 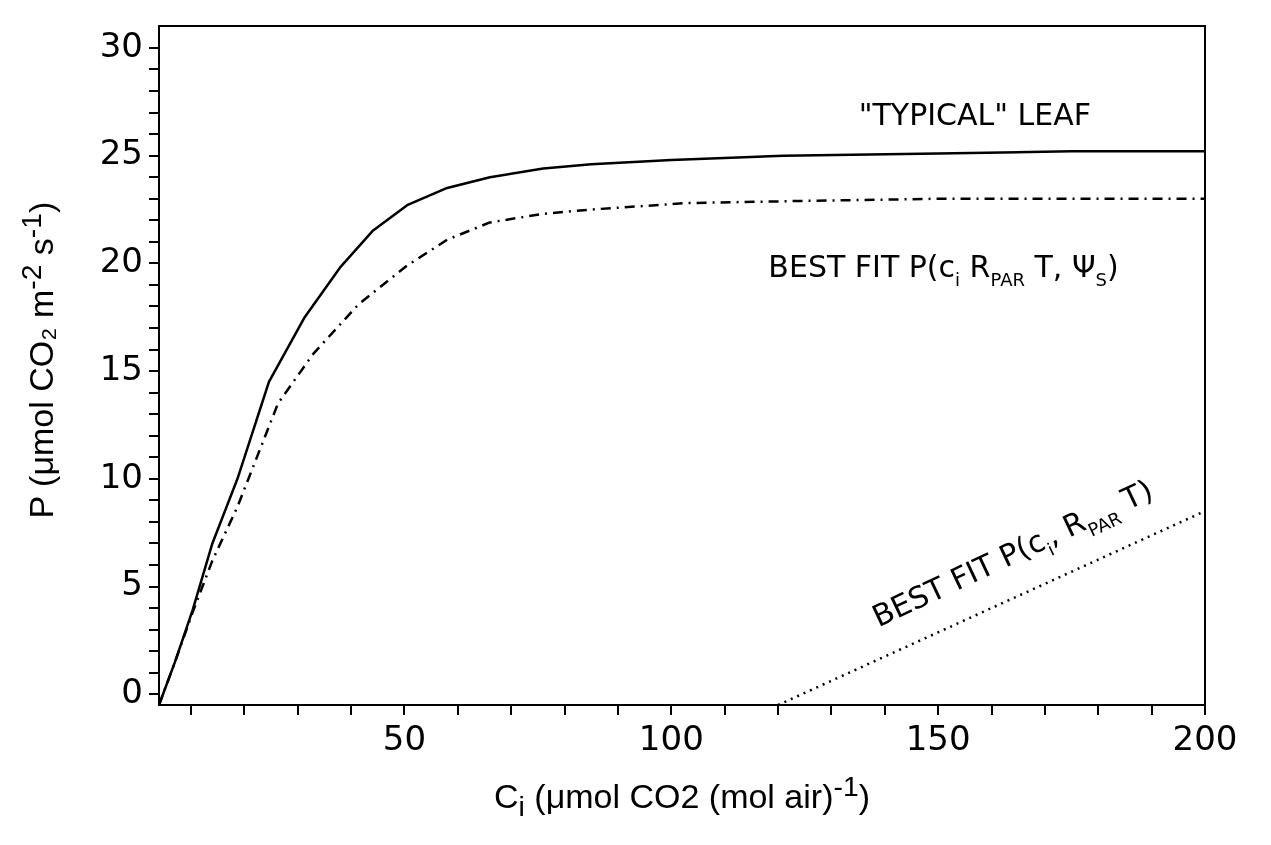 What do you see at coordinates (1205, 738) in the screenshot?
I see `x-tick-label: 200` at bounding box center [1205, 738].